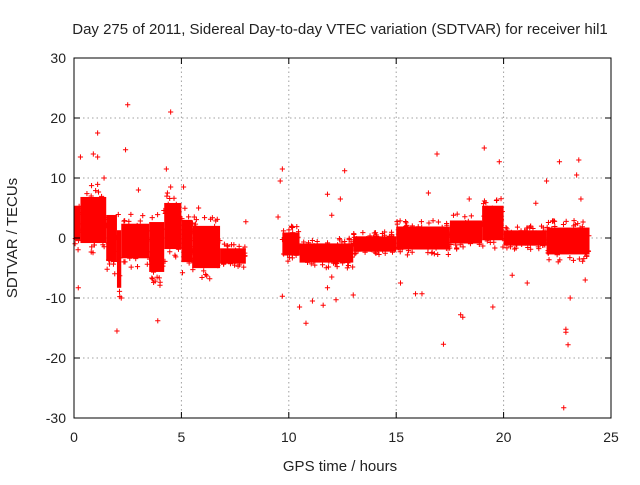 The width and height of the screenshot is (640, 485). Describe the element at coordinates (58, 58) in the screenshot. I see `y-tick-label: 30` at that location.